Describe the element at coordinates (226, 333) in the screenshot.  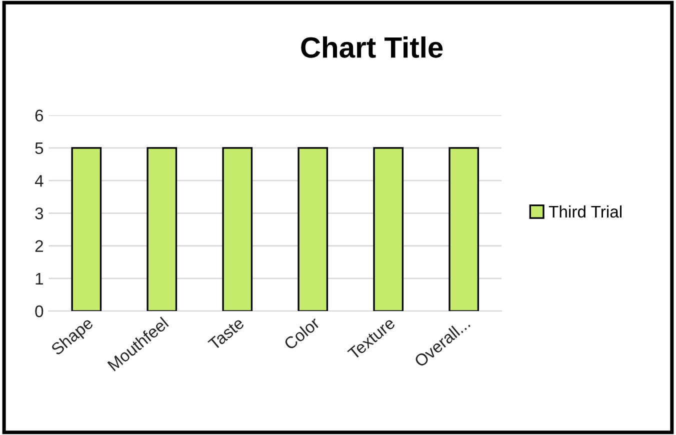
I see `x-tick-label: Taste` at that location.